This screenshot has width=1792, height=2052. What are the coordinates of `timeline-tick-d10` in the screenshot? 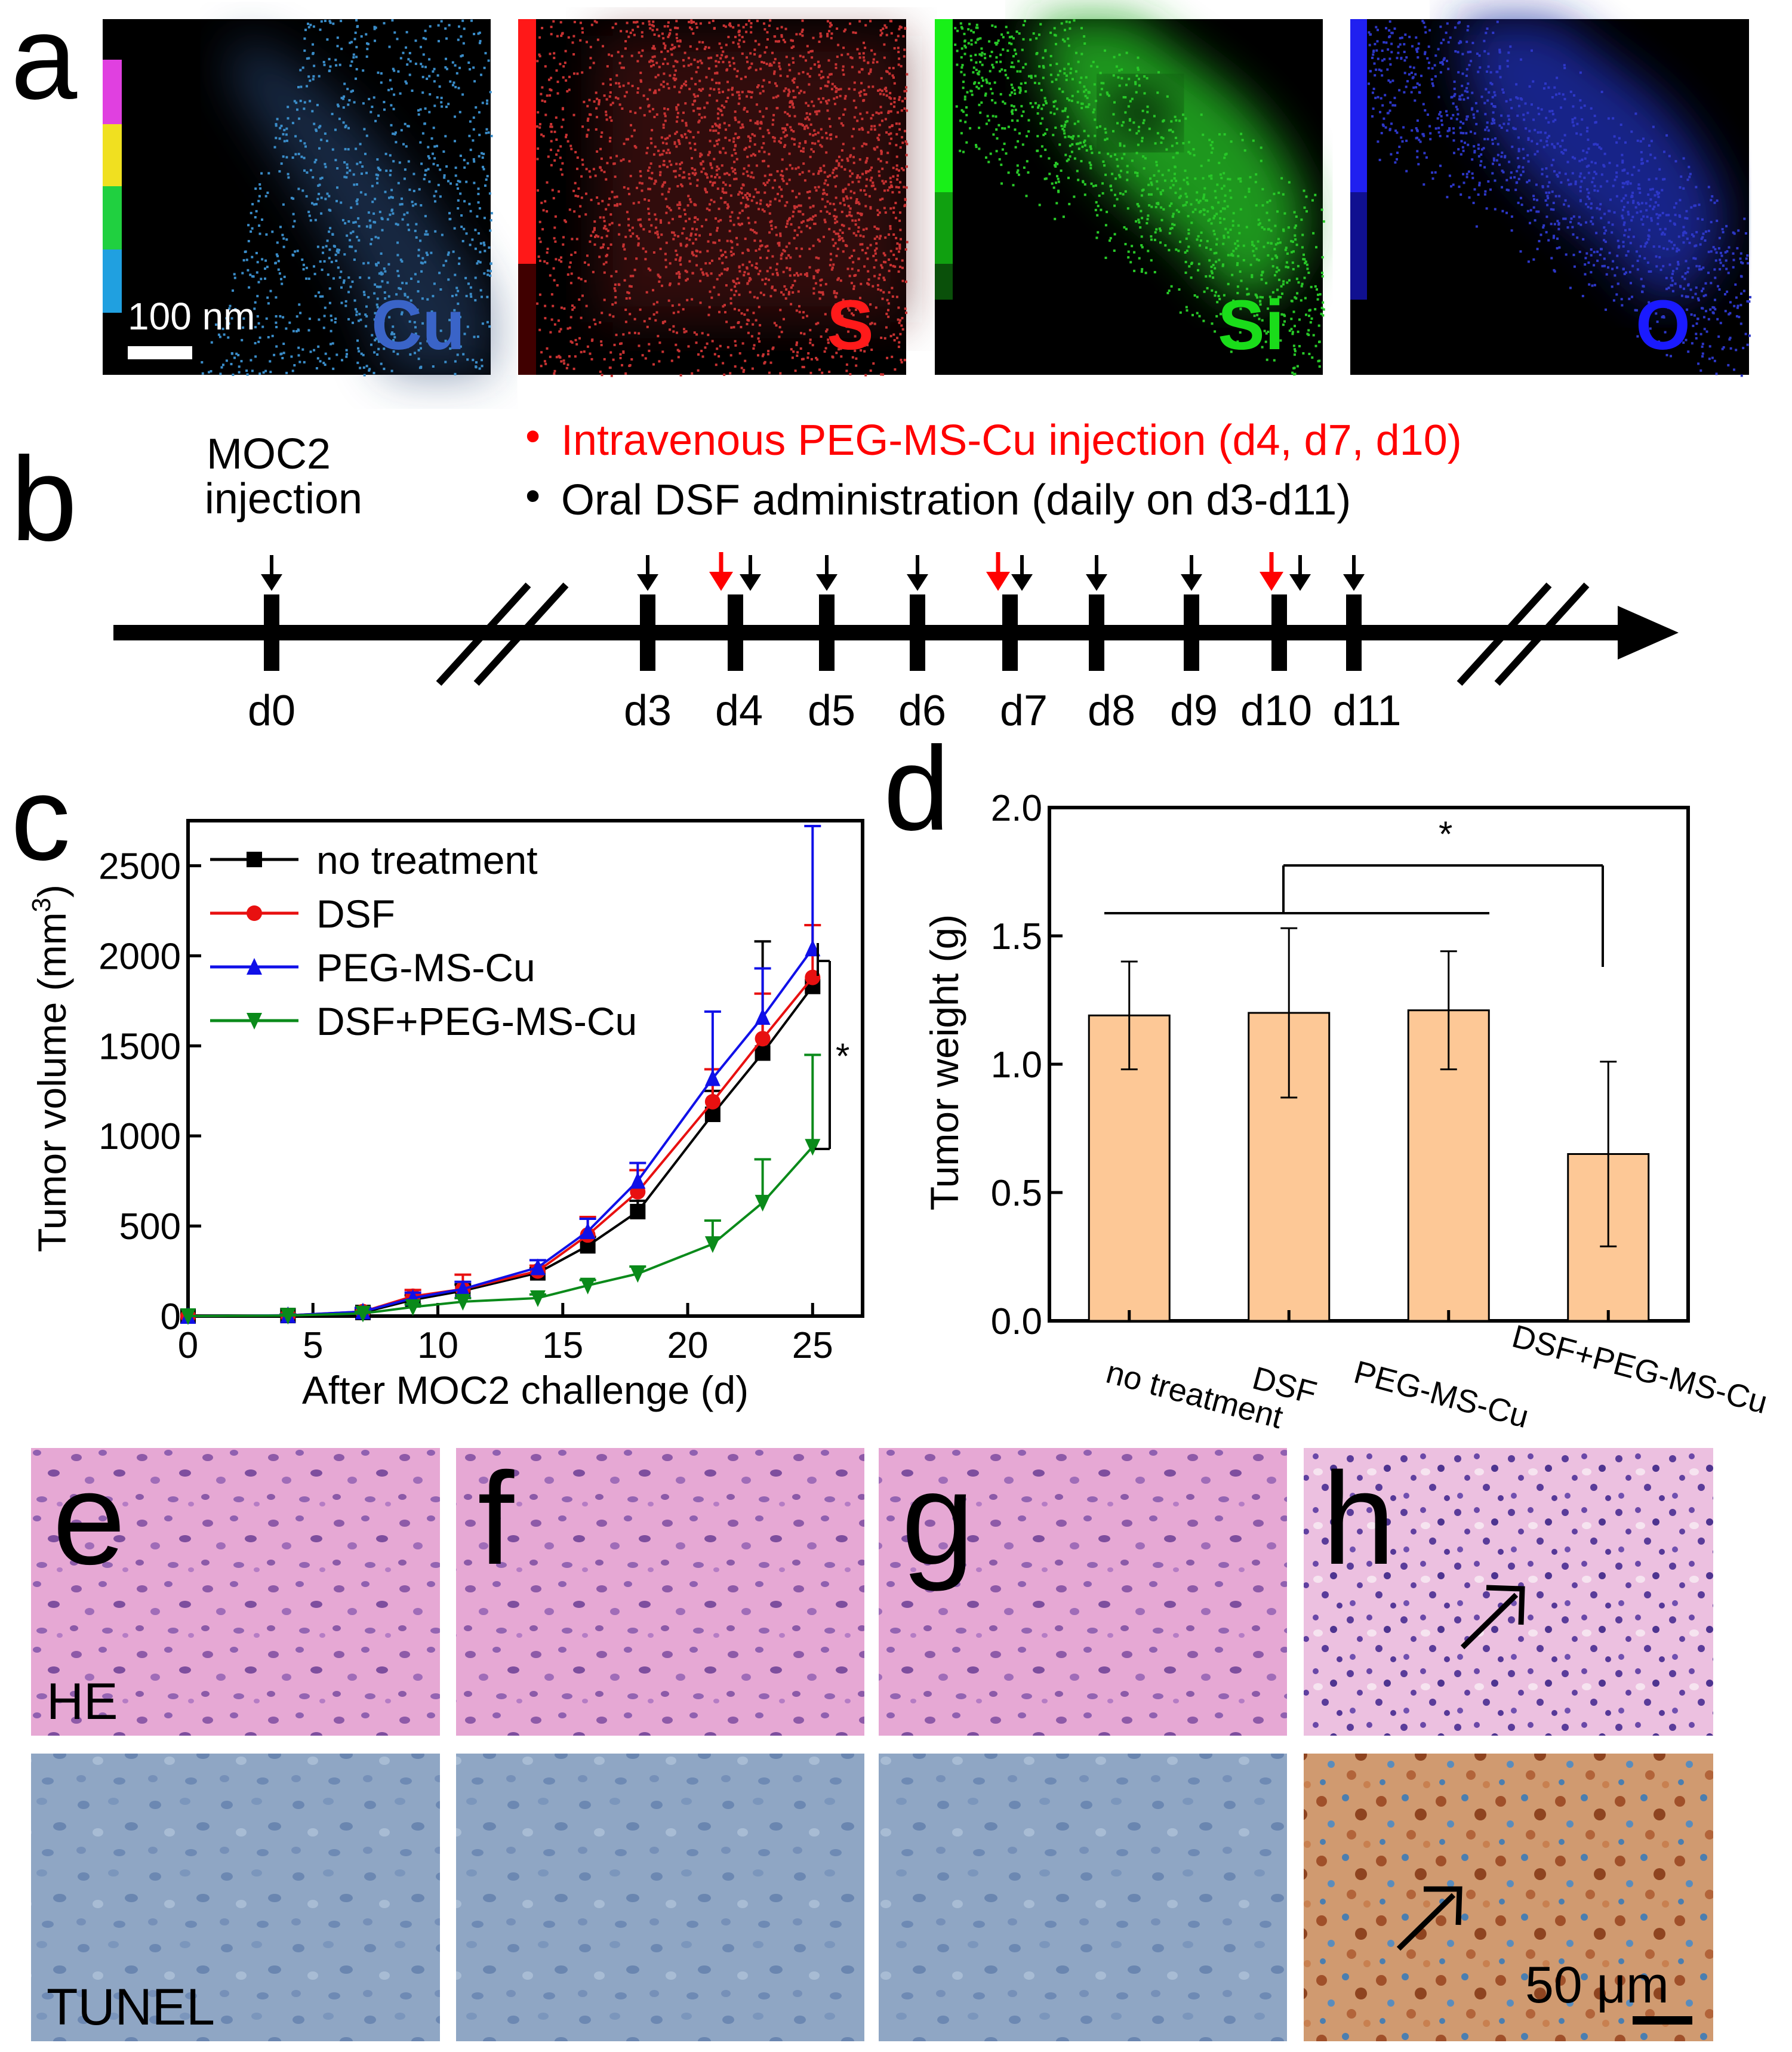 It's located at (1279, 632).